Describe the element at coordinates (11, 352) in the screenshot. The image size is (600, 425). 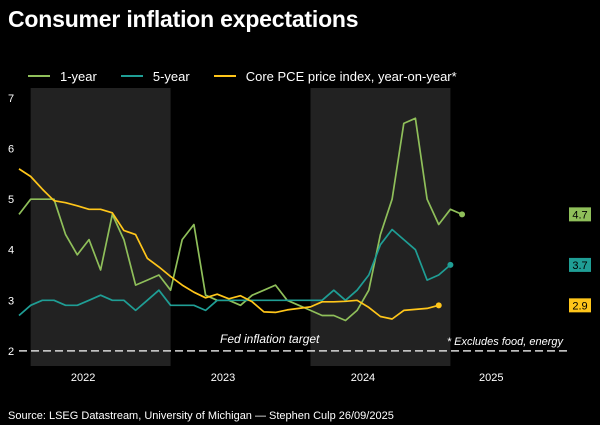
I see `y-tick-label: 2` at that location.